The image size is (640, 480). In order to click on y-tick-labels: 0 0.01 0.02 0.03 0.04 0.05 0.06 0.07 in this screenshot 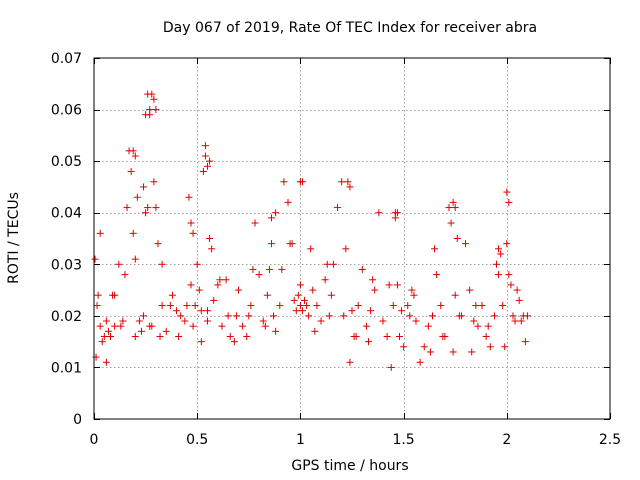, I will do `click(66, 239)`.